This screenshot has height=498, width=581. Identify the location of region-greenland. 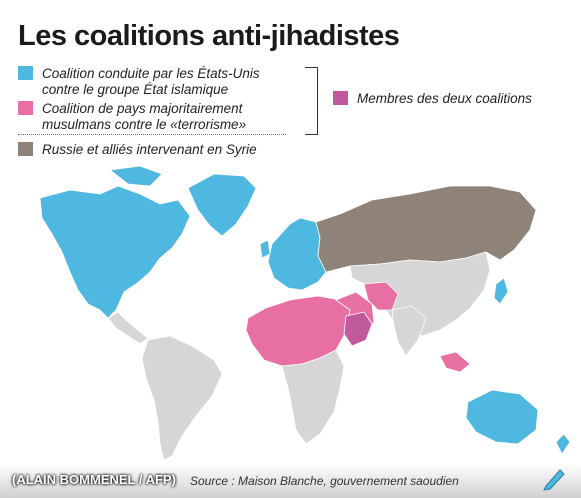
(222, 205).